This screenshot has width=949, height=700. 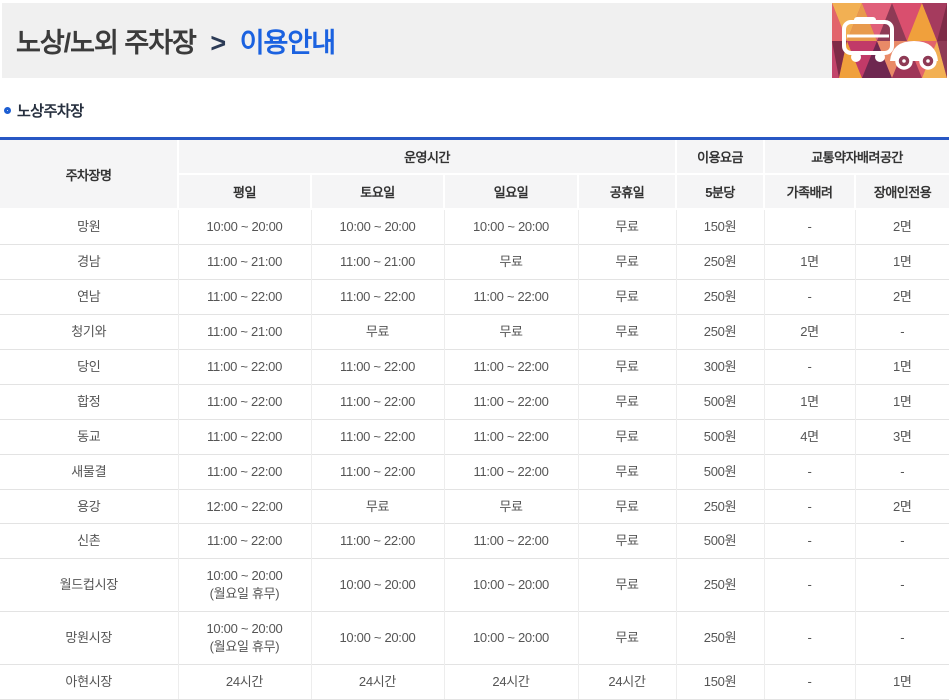 What do you see at coordinates (106, 43) in the screenshot?
I see `breadcrumb-parent: 노상/노외 주차장` at bounding box center [106, 43].